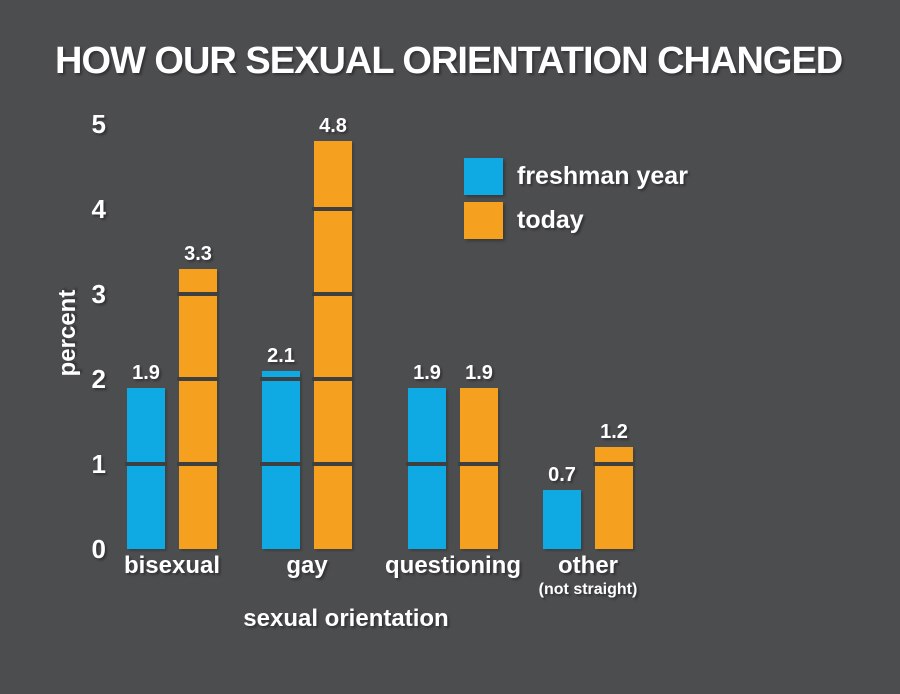 This screenshot has width=900, height=694. I want to click on y-tick-label: 4, so click(98, 209).